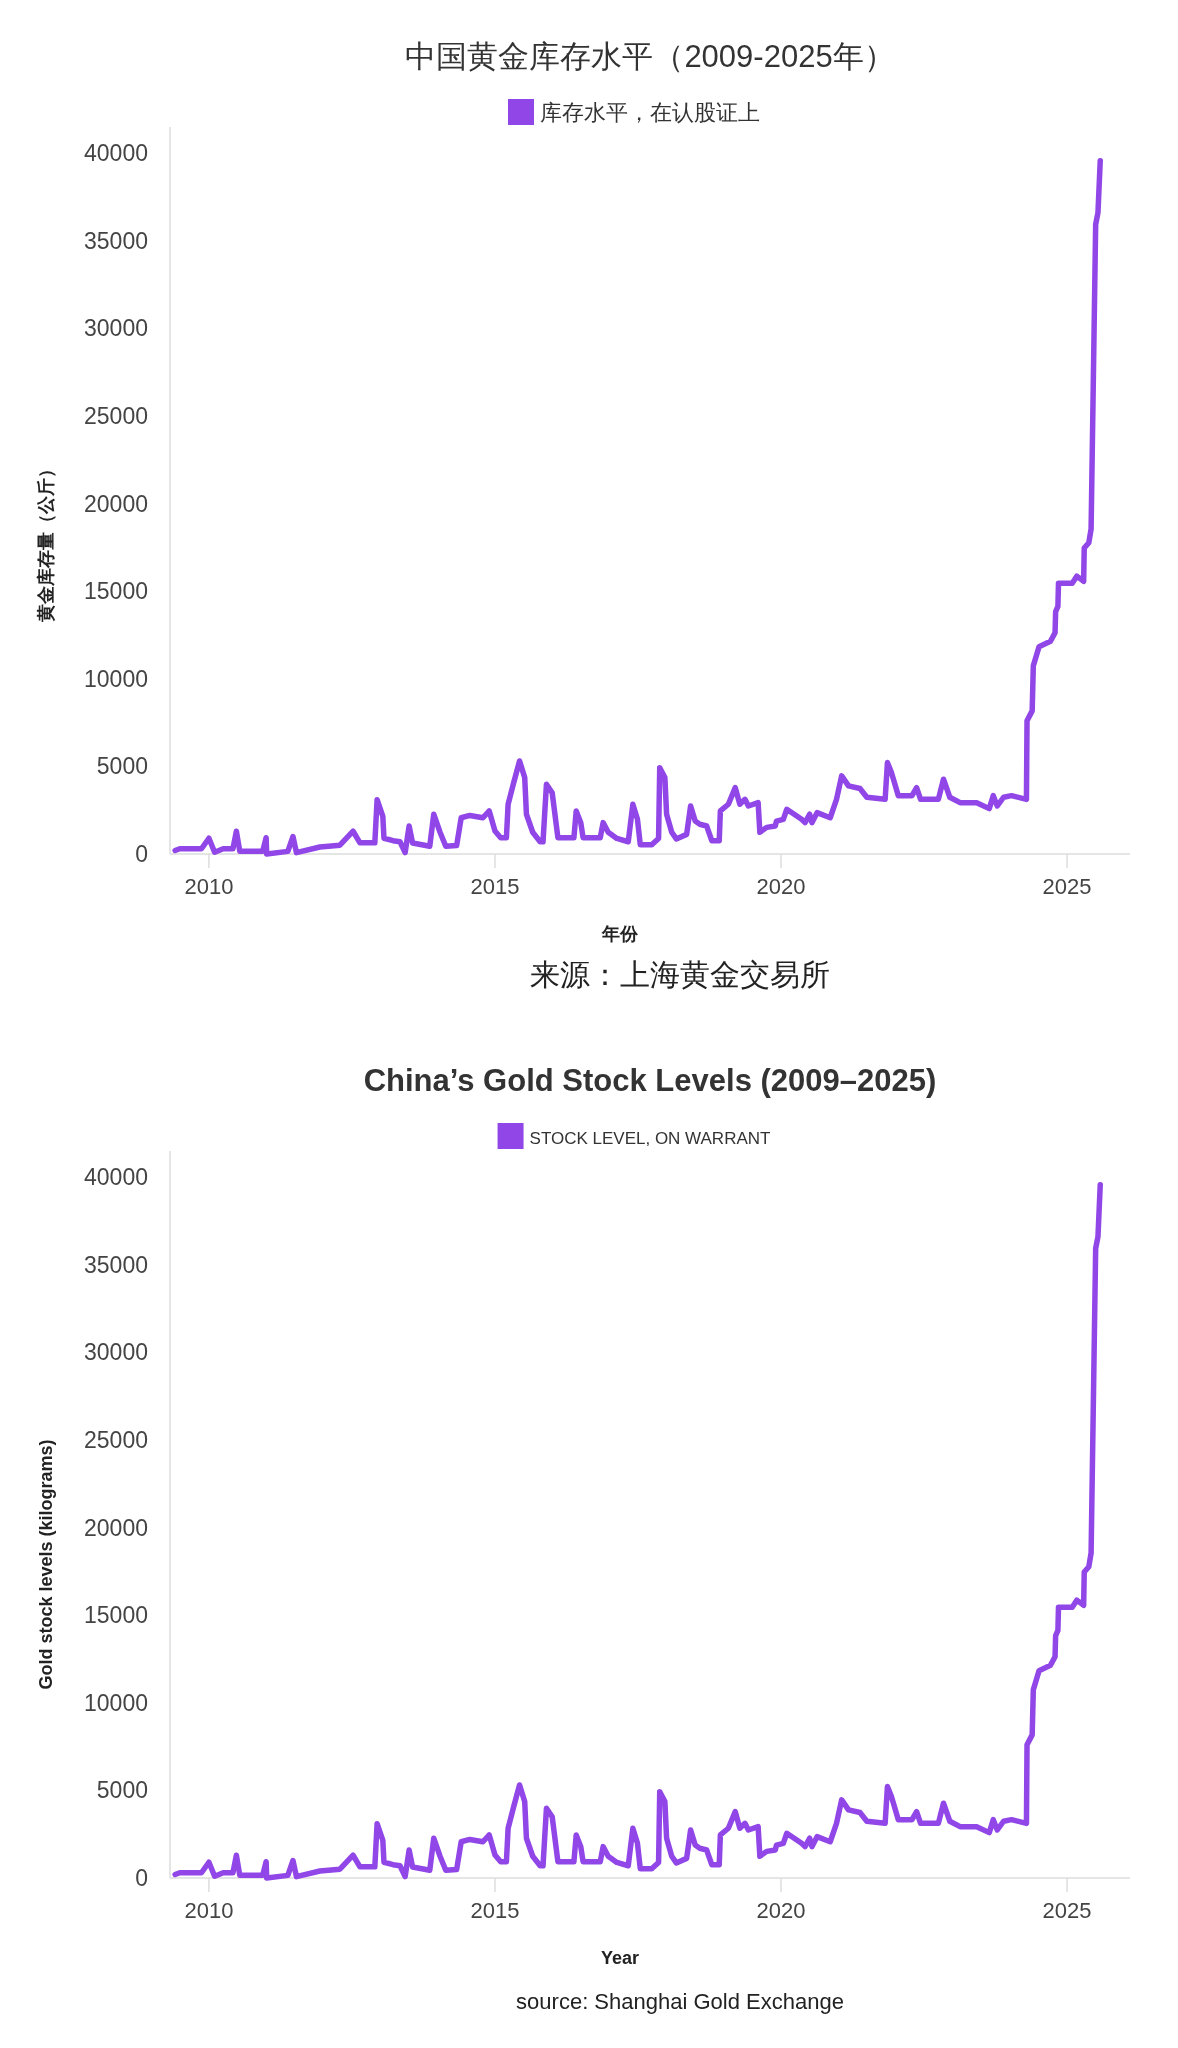 This screenshot has width=1178, height=2048. I want to click on legend-item: 库存水平，在认股证上, so click(634, 112).